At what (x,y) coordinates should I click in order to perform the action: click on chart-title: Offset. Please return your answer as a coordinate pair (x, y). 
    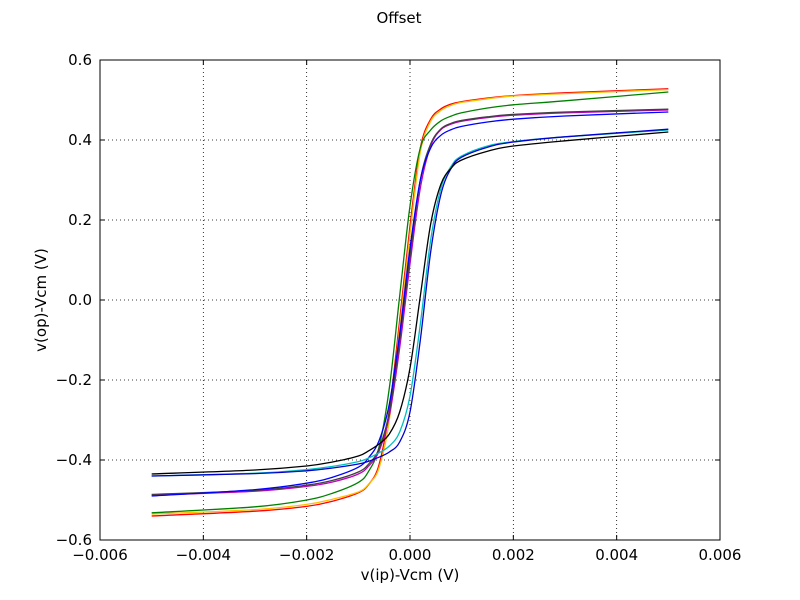
    Looking at the image, I should click on (398, 18).